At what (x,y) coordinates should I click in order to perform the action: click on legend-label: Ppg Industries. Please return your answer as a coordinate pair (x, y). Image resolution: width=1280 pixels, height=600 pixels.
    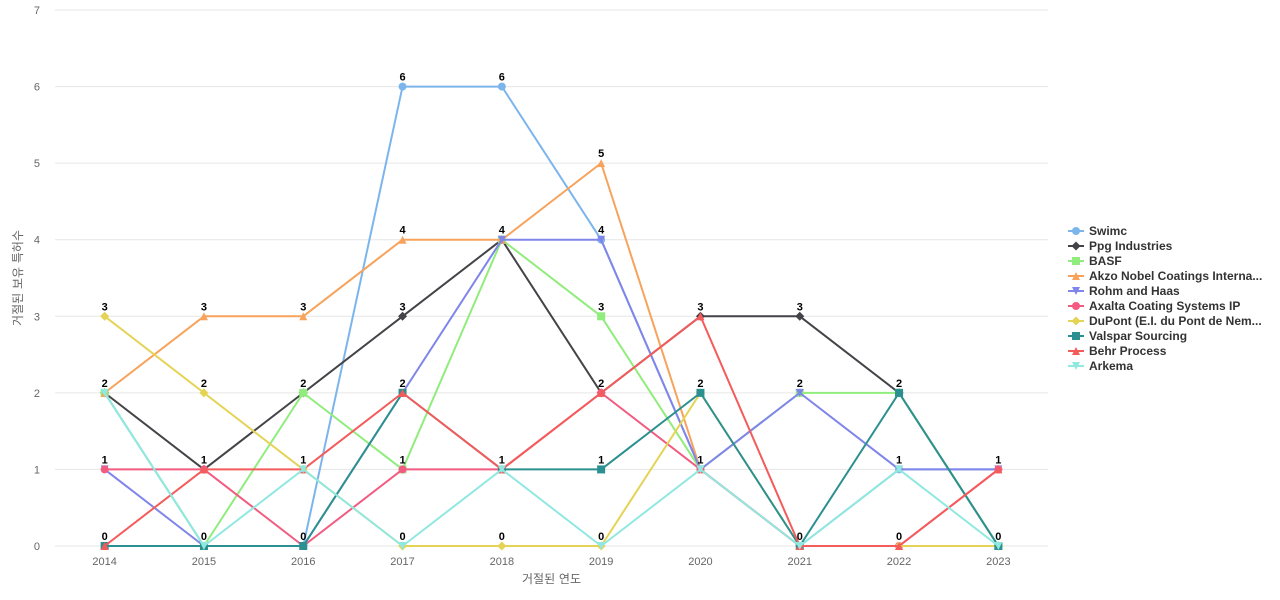
    Looking at the image, I should click on (1131, 246).